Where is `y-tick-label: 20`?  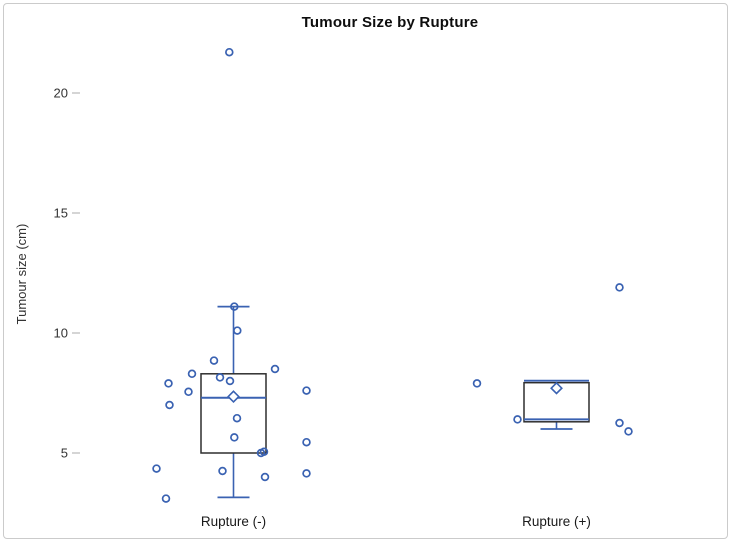
y-tick-label: 20 is located at coordinates (61, 93).